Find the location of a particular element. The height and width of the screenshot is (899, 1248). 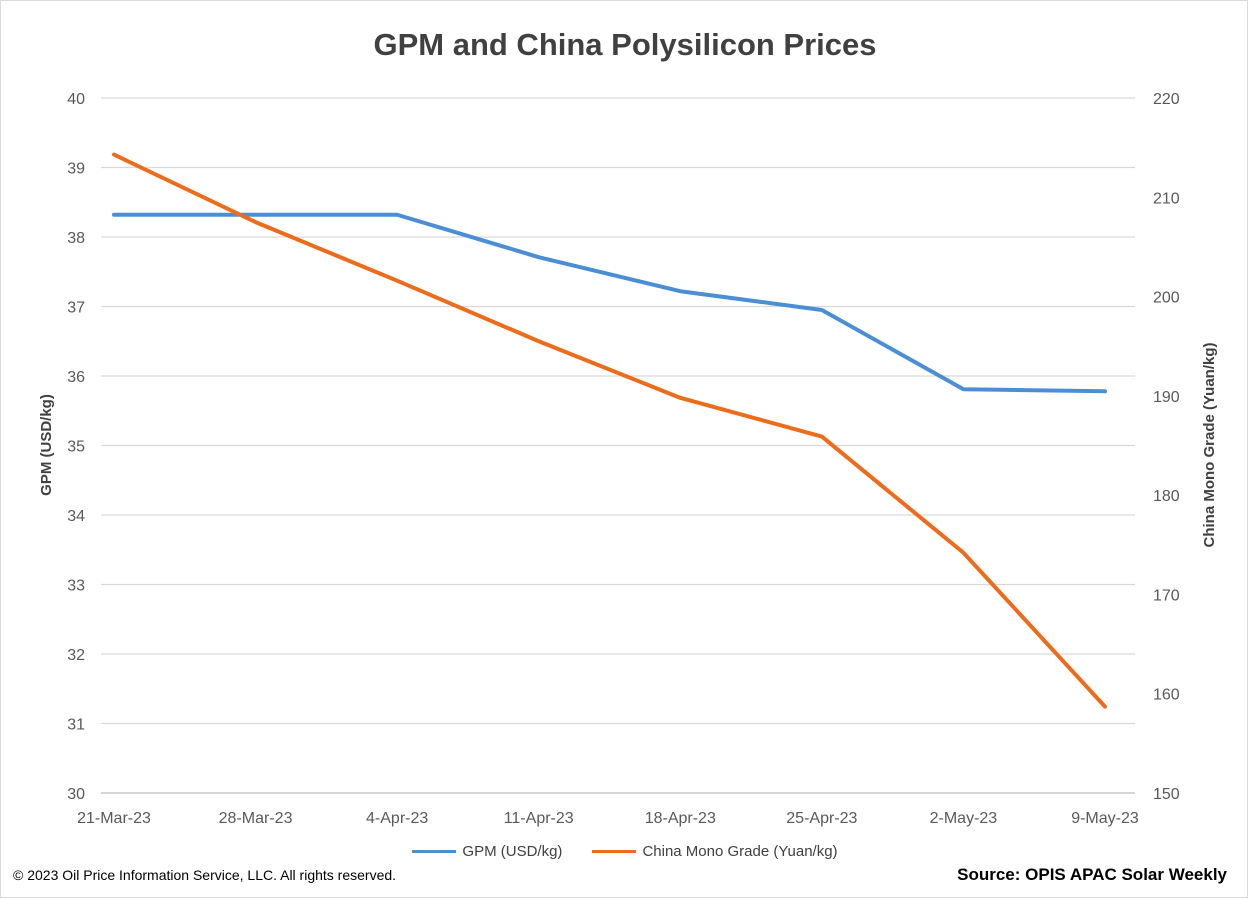

legend-swatch-china is located at coordinates (614, 851).